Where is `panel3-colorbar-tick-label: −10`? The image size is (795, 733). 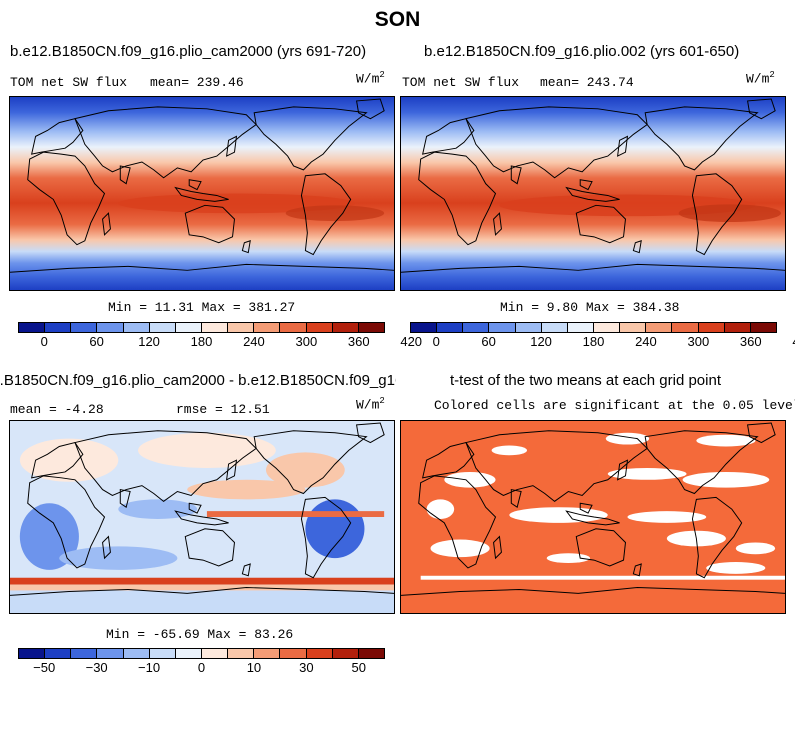 panel3-colorbar-tick-label: −10 is located at coordinates (149, 667).